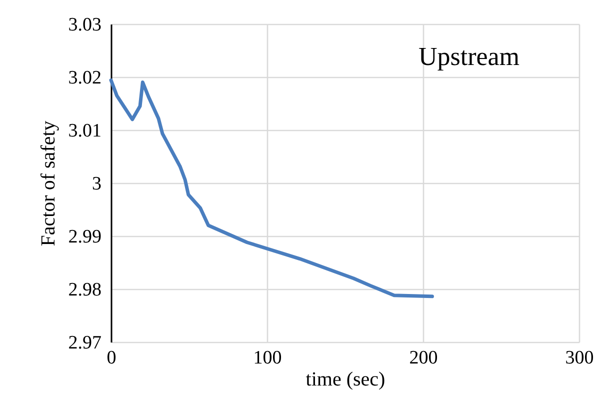 This screenshot has width=600, height=403. I want to click on y-tick-label: 3.01, so click(85, 131).